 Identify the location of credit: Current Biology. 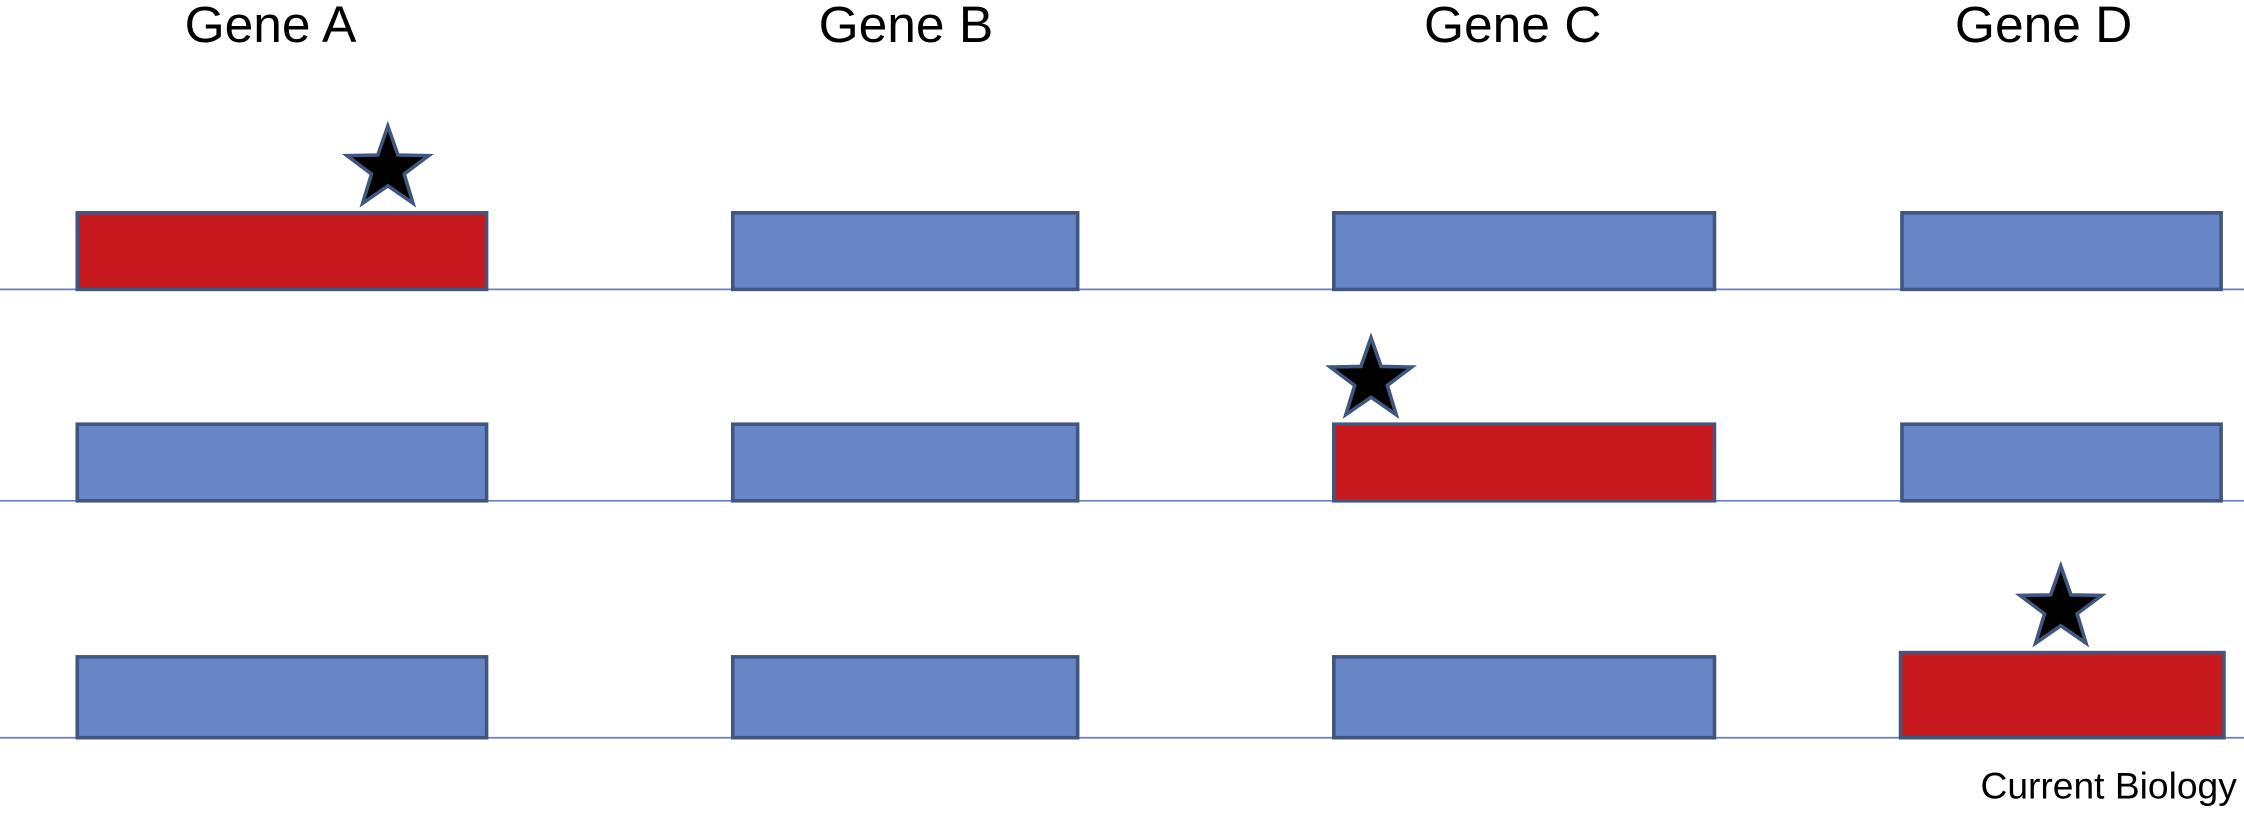
(2108, 786).